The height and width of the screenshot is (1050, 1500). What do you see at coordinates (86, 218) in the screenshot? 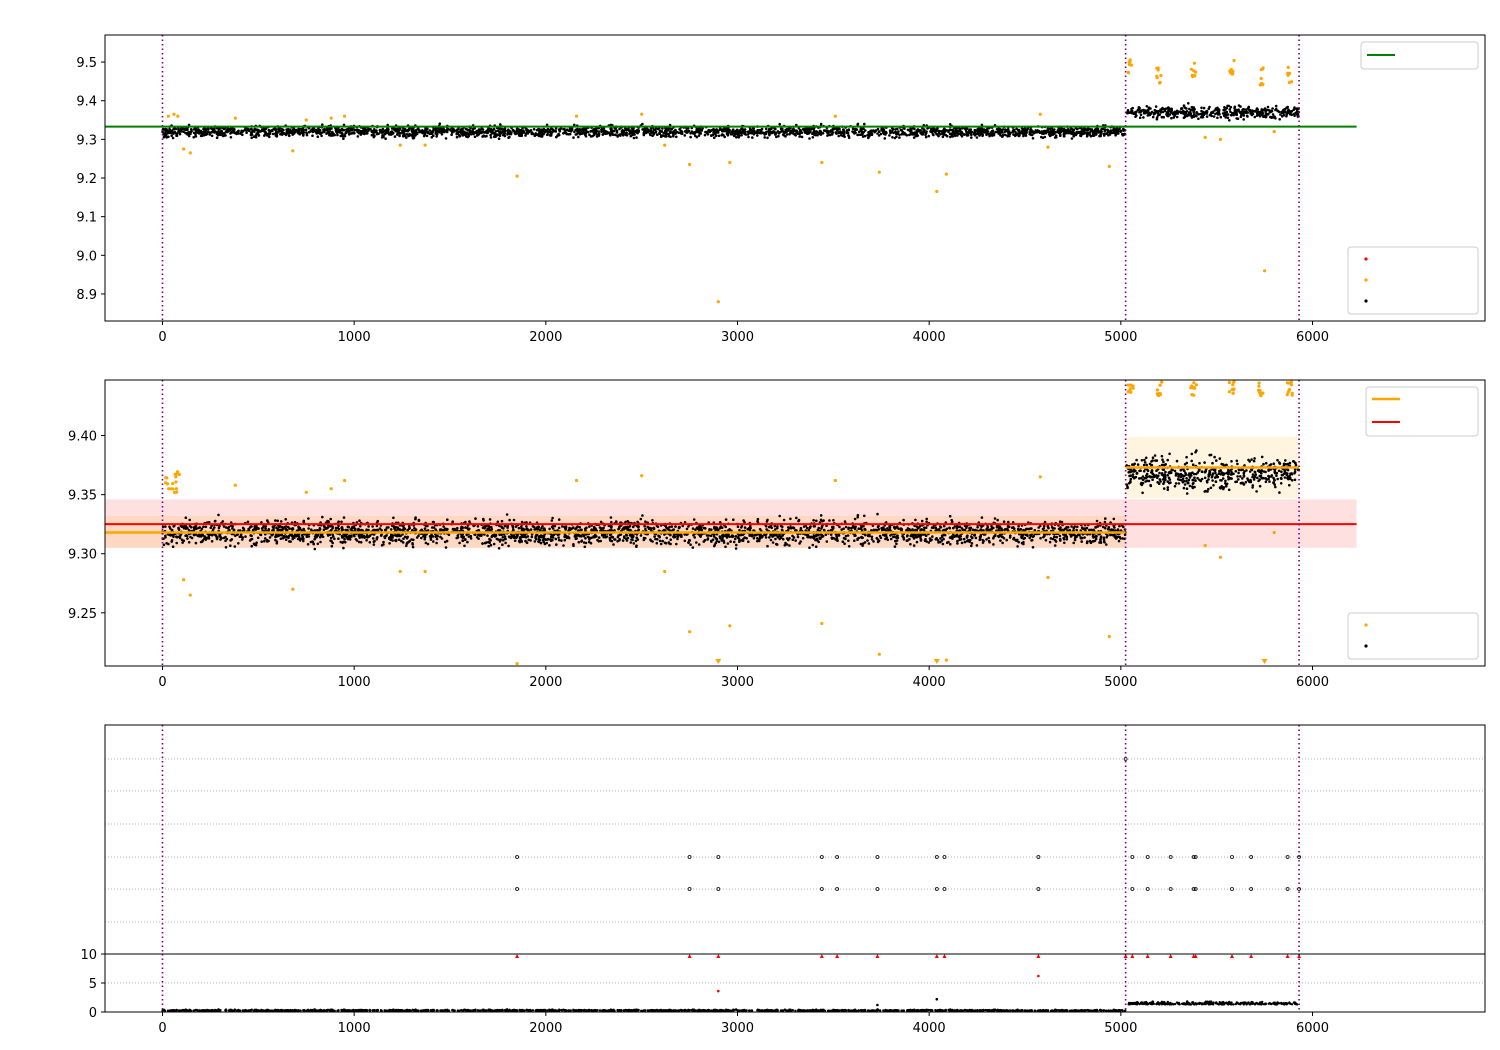
I see `panel1-ytick-label: 9.1` at bounding box center [86, 218].